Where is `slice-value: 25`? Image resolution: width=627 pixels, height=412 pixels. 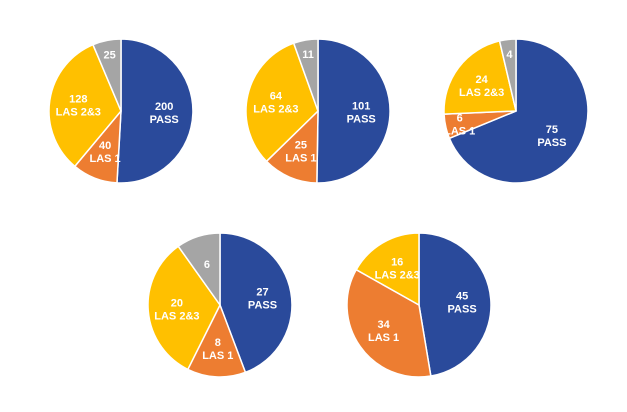 slice-value: 25 is located at coordinates (301, 146).